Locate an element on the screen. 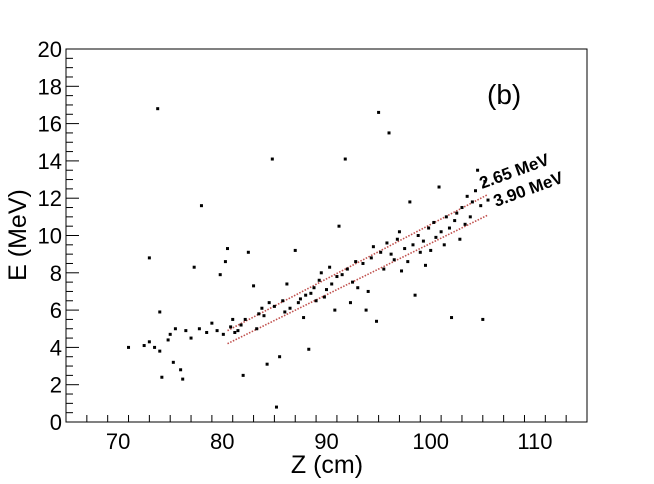 This screenshot has height=484, width=654. y-tick-label: 16 is located at coordinates (50, 124).